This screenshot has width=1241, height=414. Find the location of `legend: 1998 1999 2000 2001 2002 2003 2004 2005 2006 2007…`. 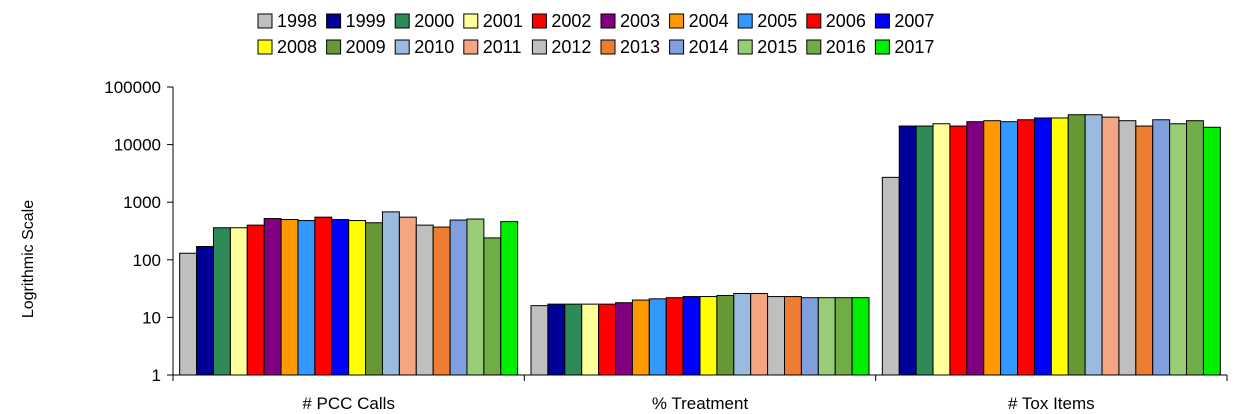

legend: 1998 1999 2000 2001 2002 2003 2004 2005 2006 2007… is located at coordinates (595, 34).